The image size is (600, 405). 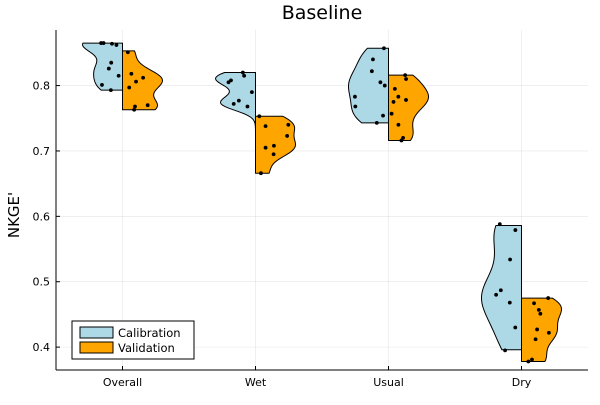 I want to click on x-tick-label: Dry, so click(x=522, y=382).